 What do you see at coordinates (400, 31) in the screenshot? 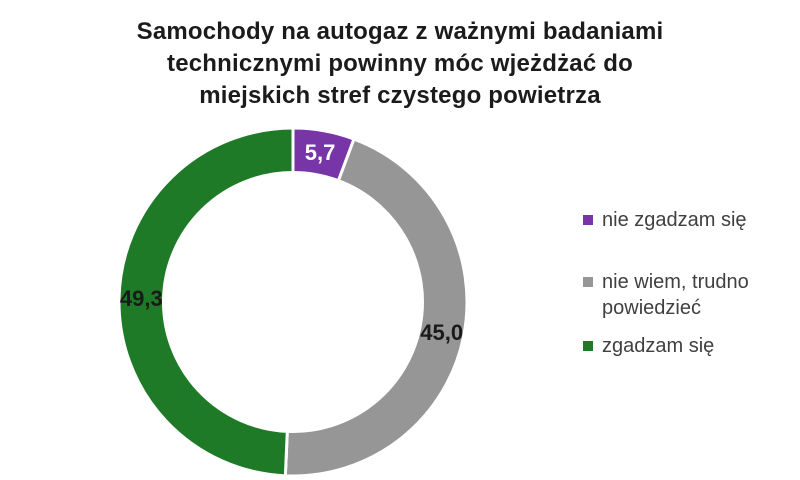
I see `chart-title-line-1: Samochody na autogaz z ważnymi badaniami` at bounding box center [400, 31].